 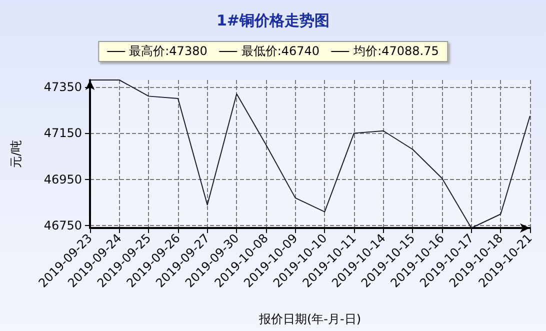 What do you see at coordinates (63, 133) in the screenshot?
I see `y-tick-label: 47150` at bounding box center [63, 133].